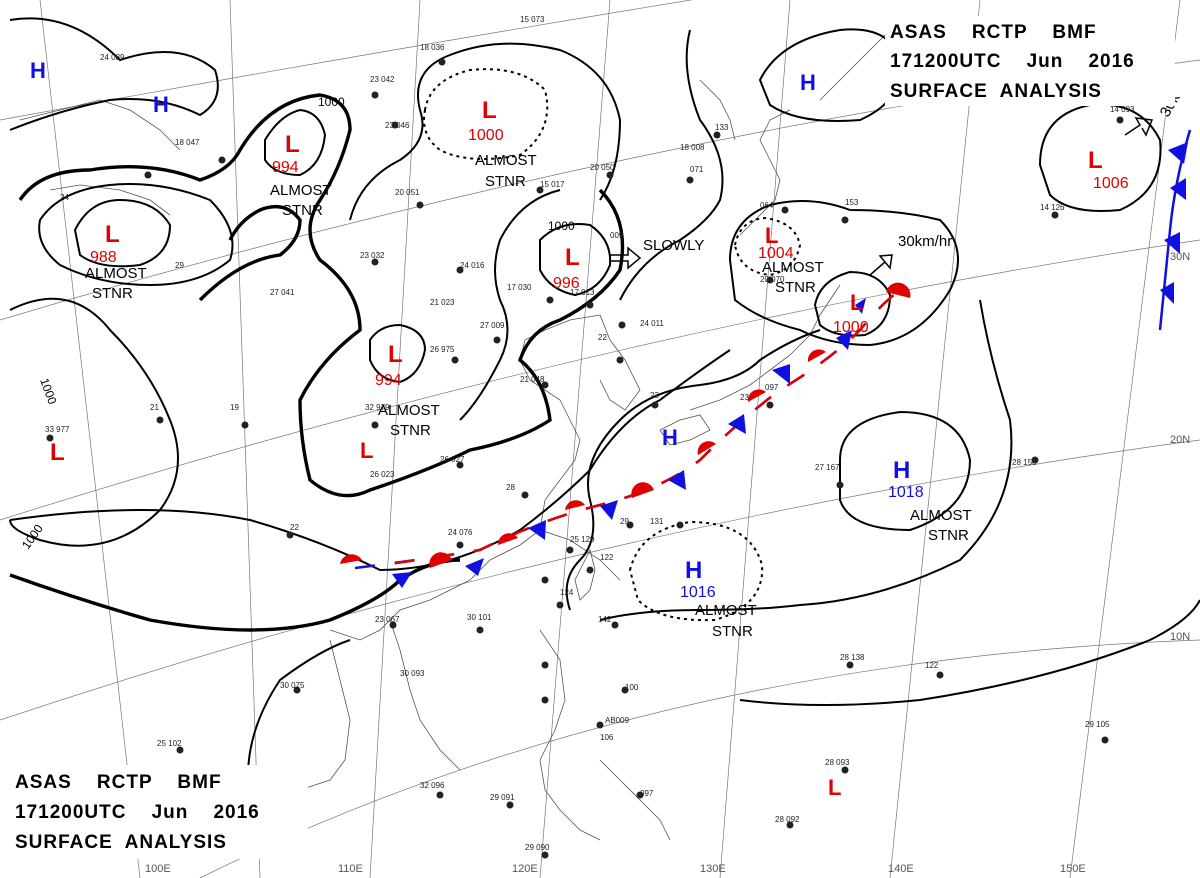  What do you see at coordinates (617, 720) in the screenshot?
I see `svg-text: AB009` at bounding box center [617, 720].